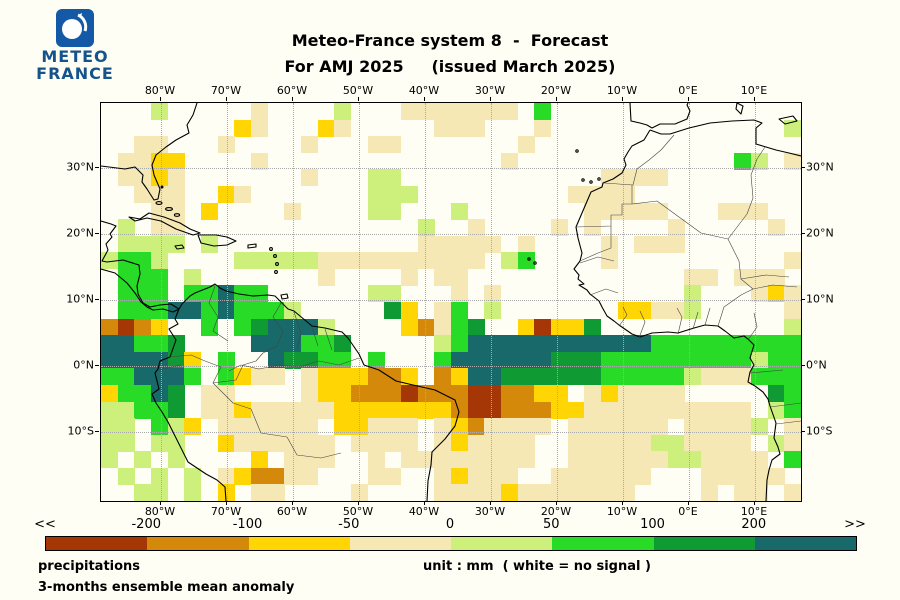  I want to click on lon-tick-label-bottom: 30°W, so click(490, 511).